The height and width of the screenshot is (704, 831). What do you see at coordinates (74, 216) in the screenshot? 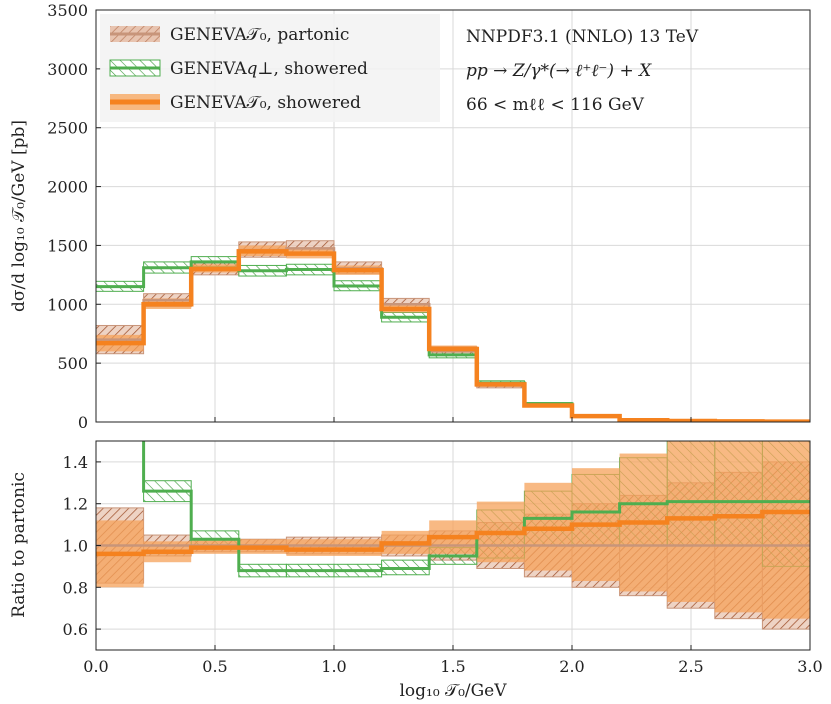
I see `main-y-ticks: 0 500 1000 1500 2000 2500 3000 3500` at bounding box center [74, 216].